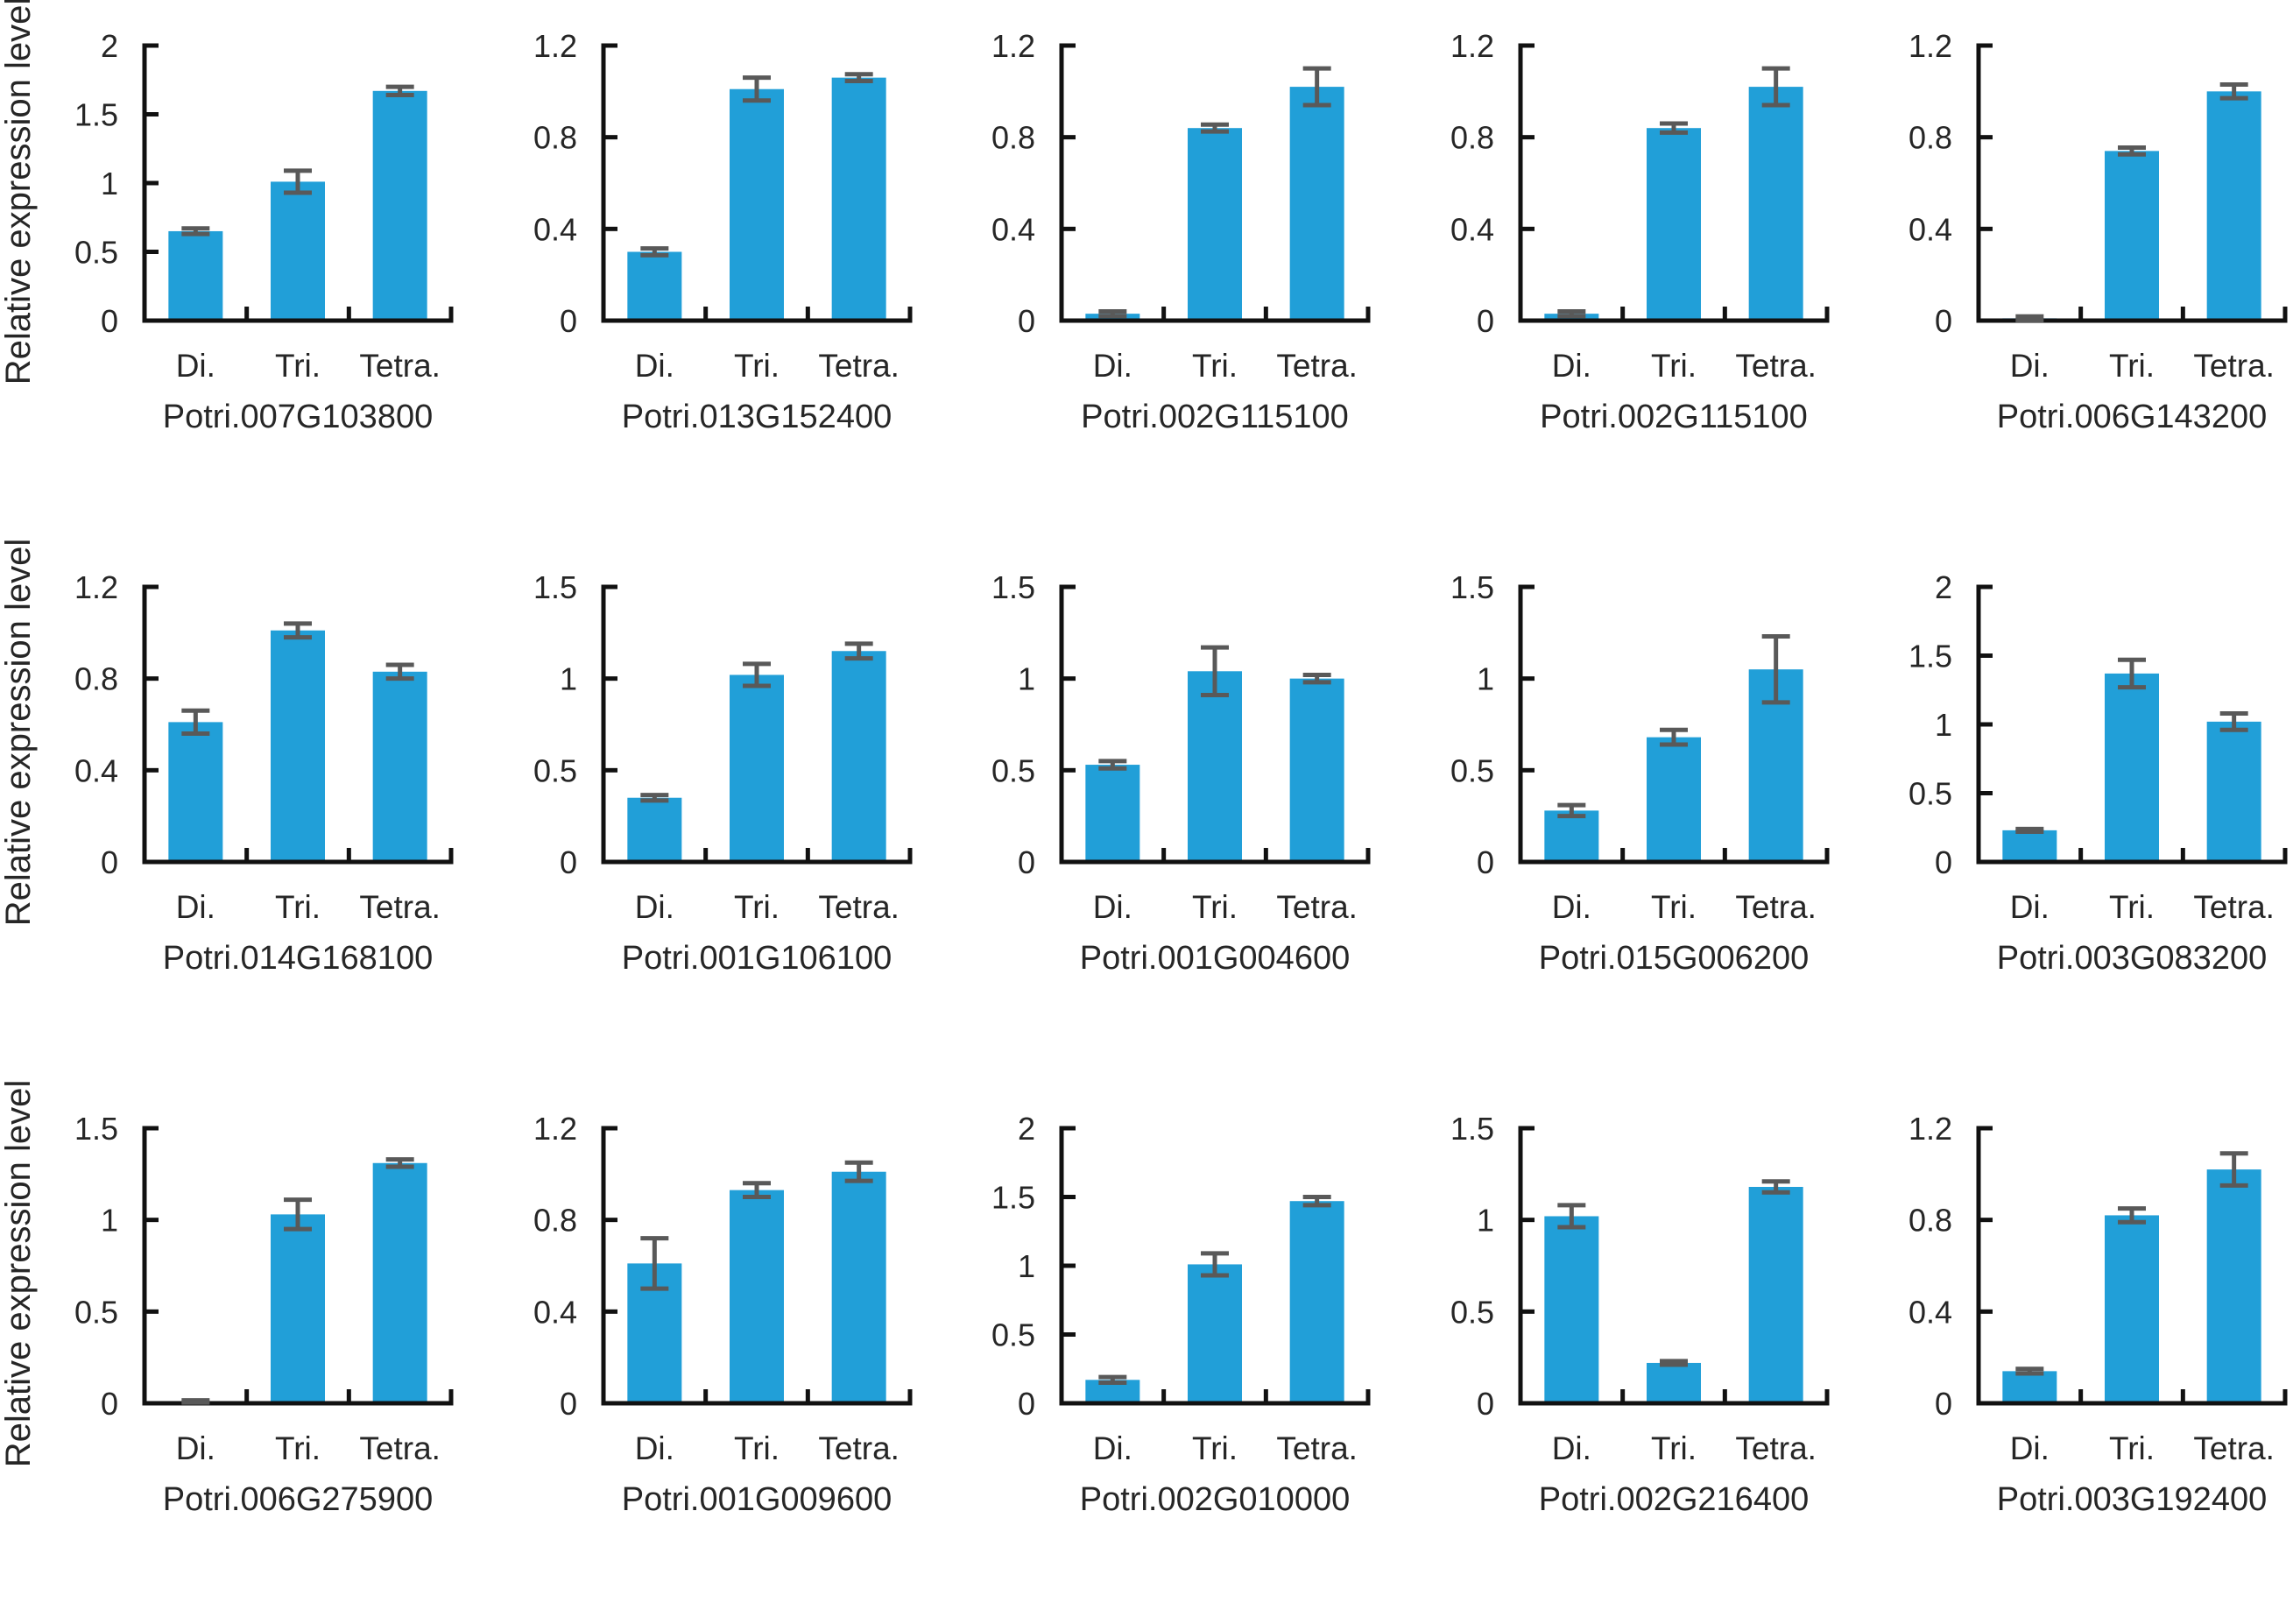  What do you see at coordinates (723, 773) in the screenshot?
I see `chart-canvas: 0 0.5 1 1.5 Di. Tri. Tetra. Potri.001G106100` at bounding box center [723, 773].